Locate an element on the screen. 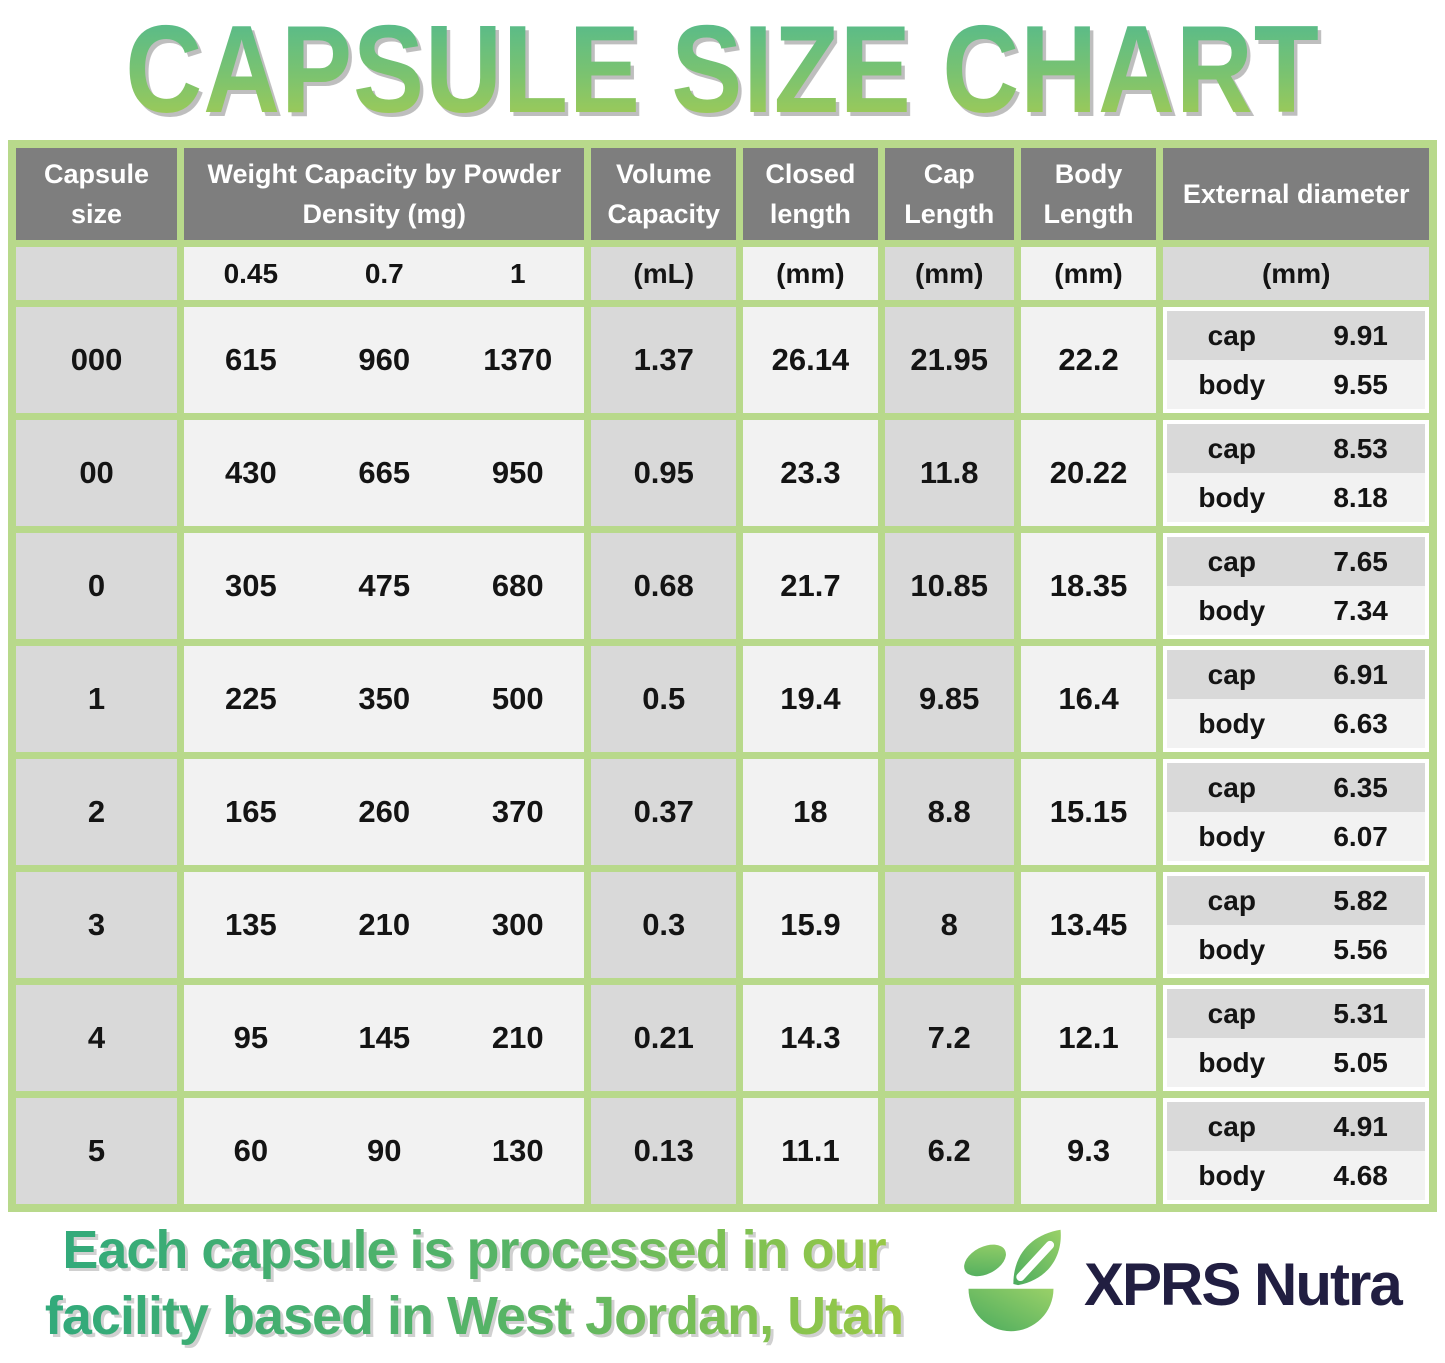  external-diameter-body-row: body 5.05 is located at coordinates (1296, 1062).